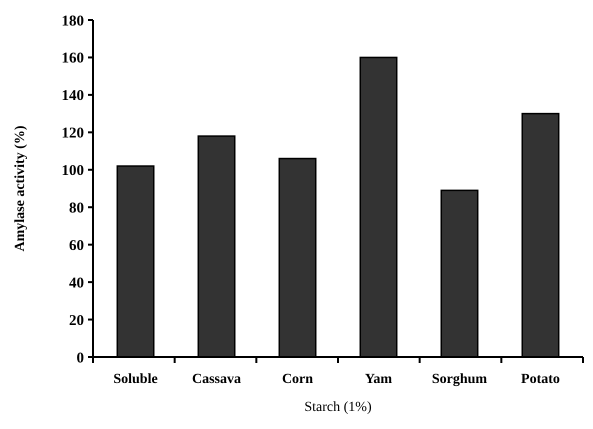  Describe the element at coordinates (338, 407) in the screenshot. I see `x-axis-title: Starch (1%)` at that location.